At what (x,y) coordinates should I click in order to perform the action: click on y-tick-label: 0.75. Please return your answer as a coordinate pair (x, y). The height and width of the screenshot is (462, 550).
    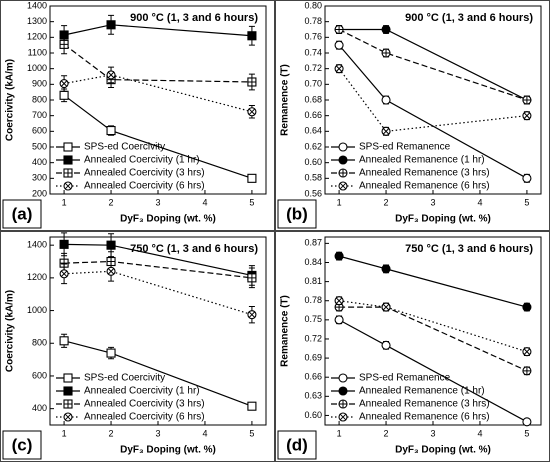
    Looking at the image, I should click on (313, 319).